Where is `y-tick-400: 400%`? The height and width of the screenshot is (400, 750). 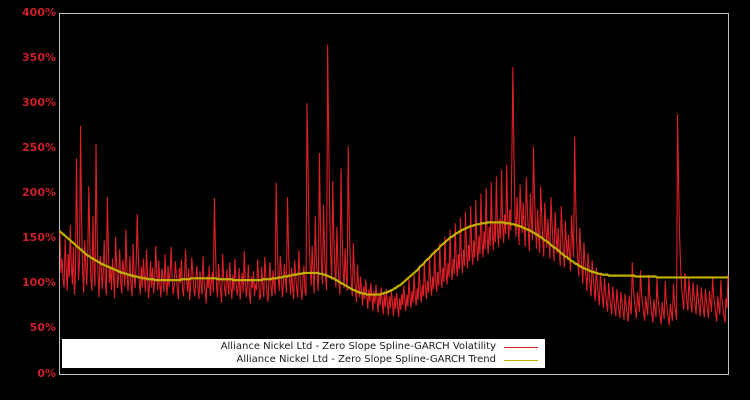
y-tick-400: 400% is located at coordinates (39, 12).